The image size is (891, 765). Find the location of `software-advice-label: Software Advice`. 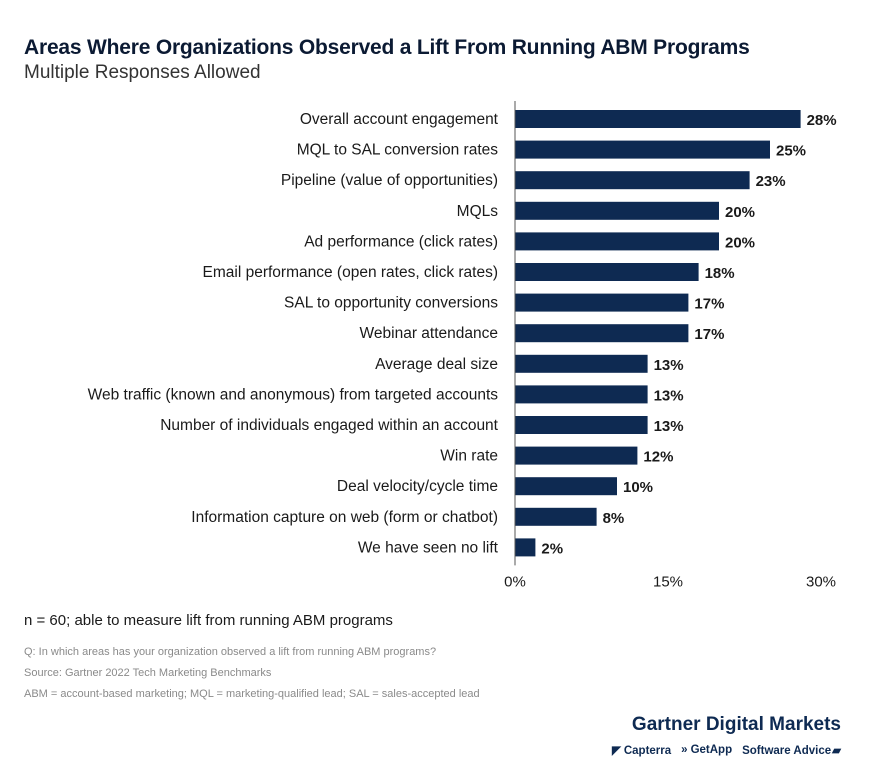

software-advice-label: Software Advice is located at coordinates (787, 751).